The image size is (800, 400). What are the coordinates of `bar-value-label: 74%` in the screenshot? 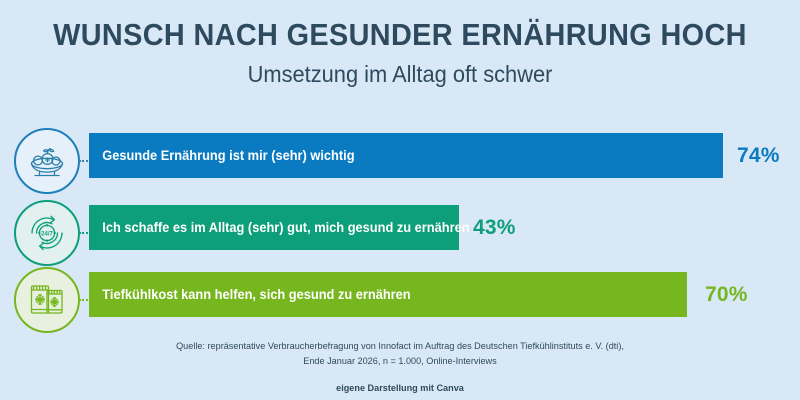 It's located at (758, 155).